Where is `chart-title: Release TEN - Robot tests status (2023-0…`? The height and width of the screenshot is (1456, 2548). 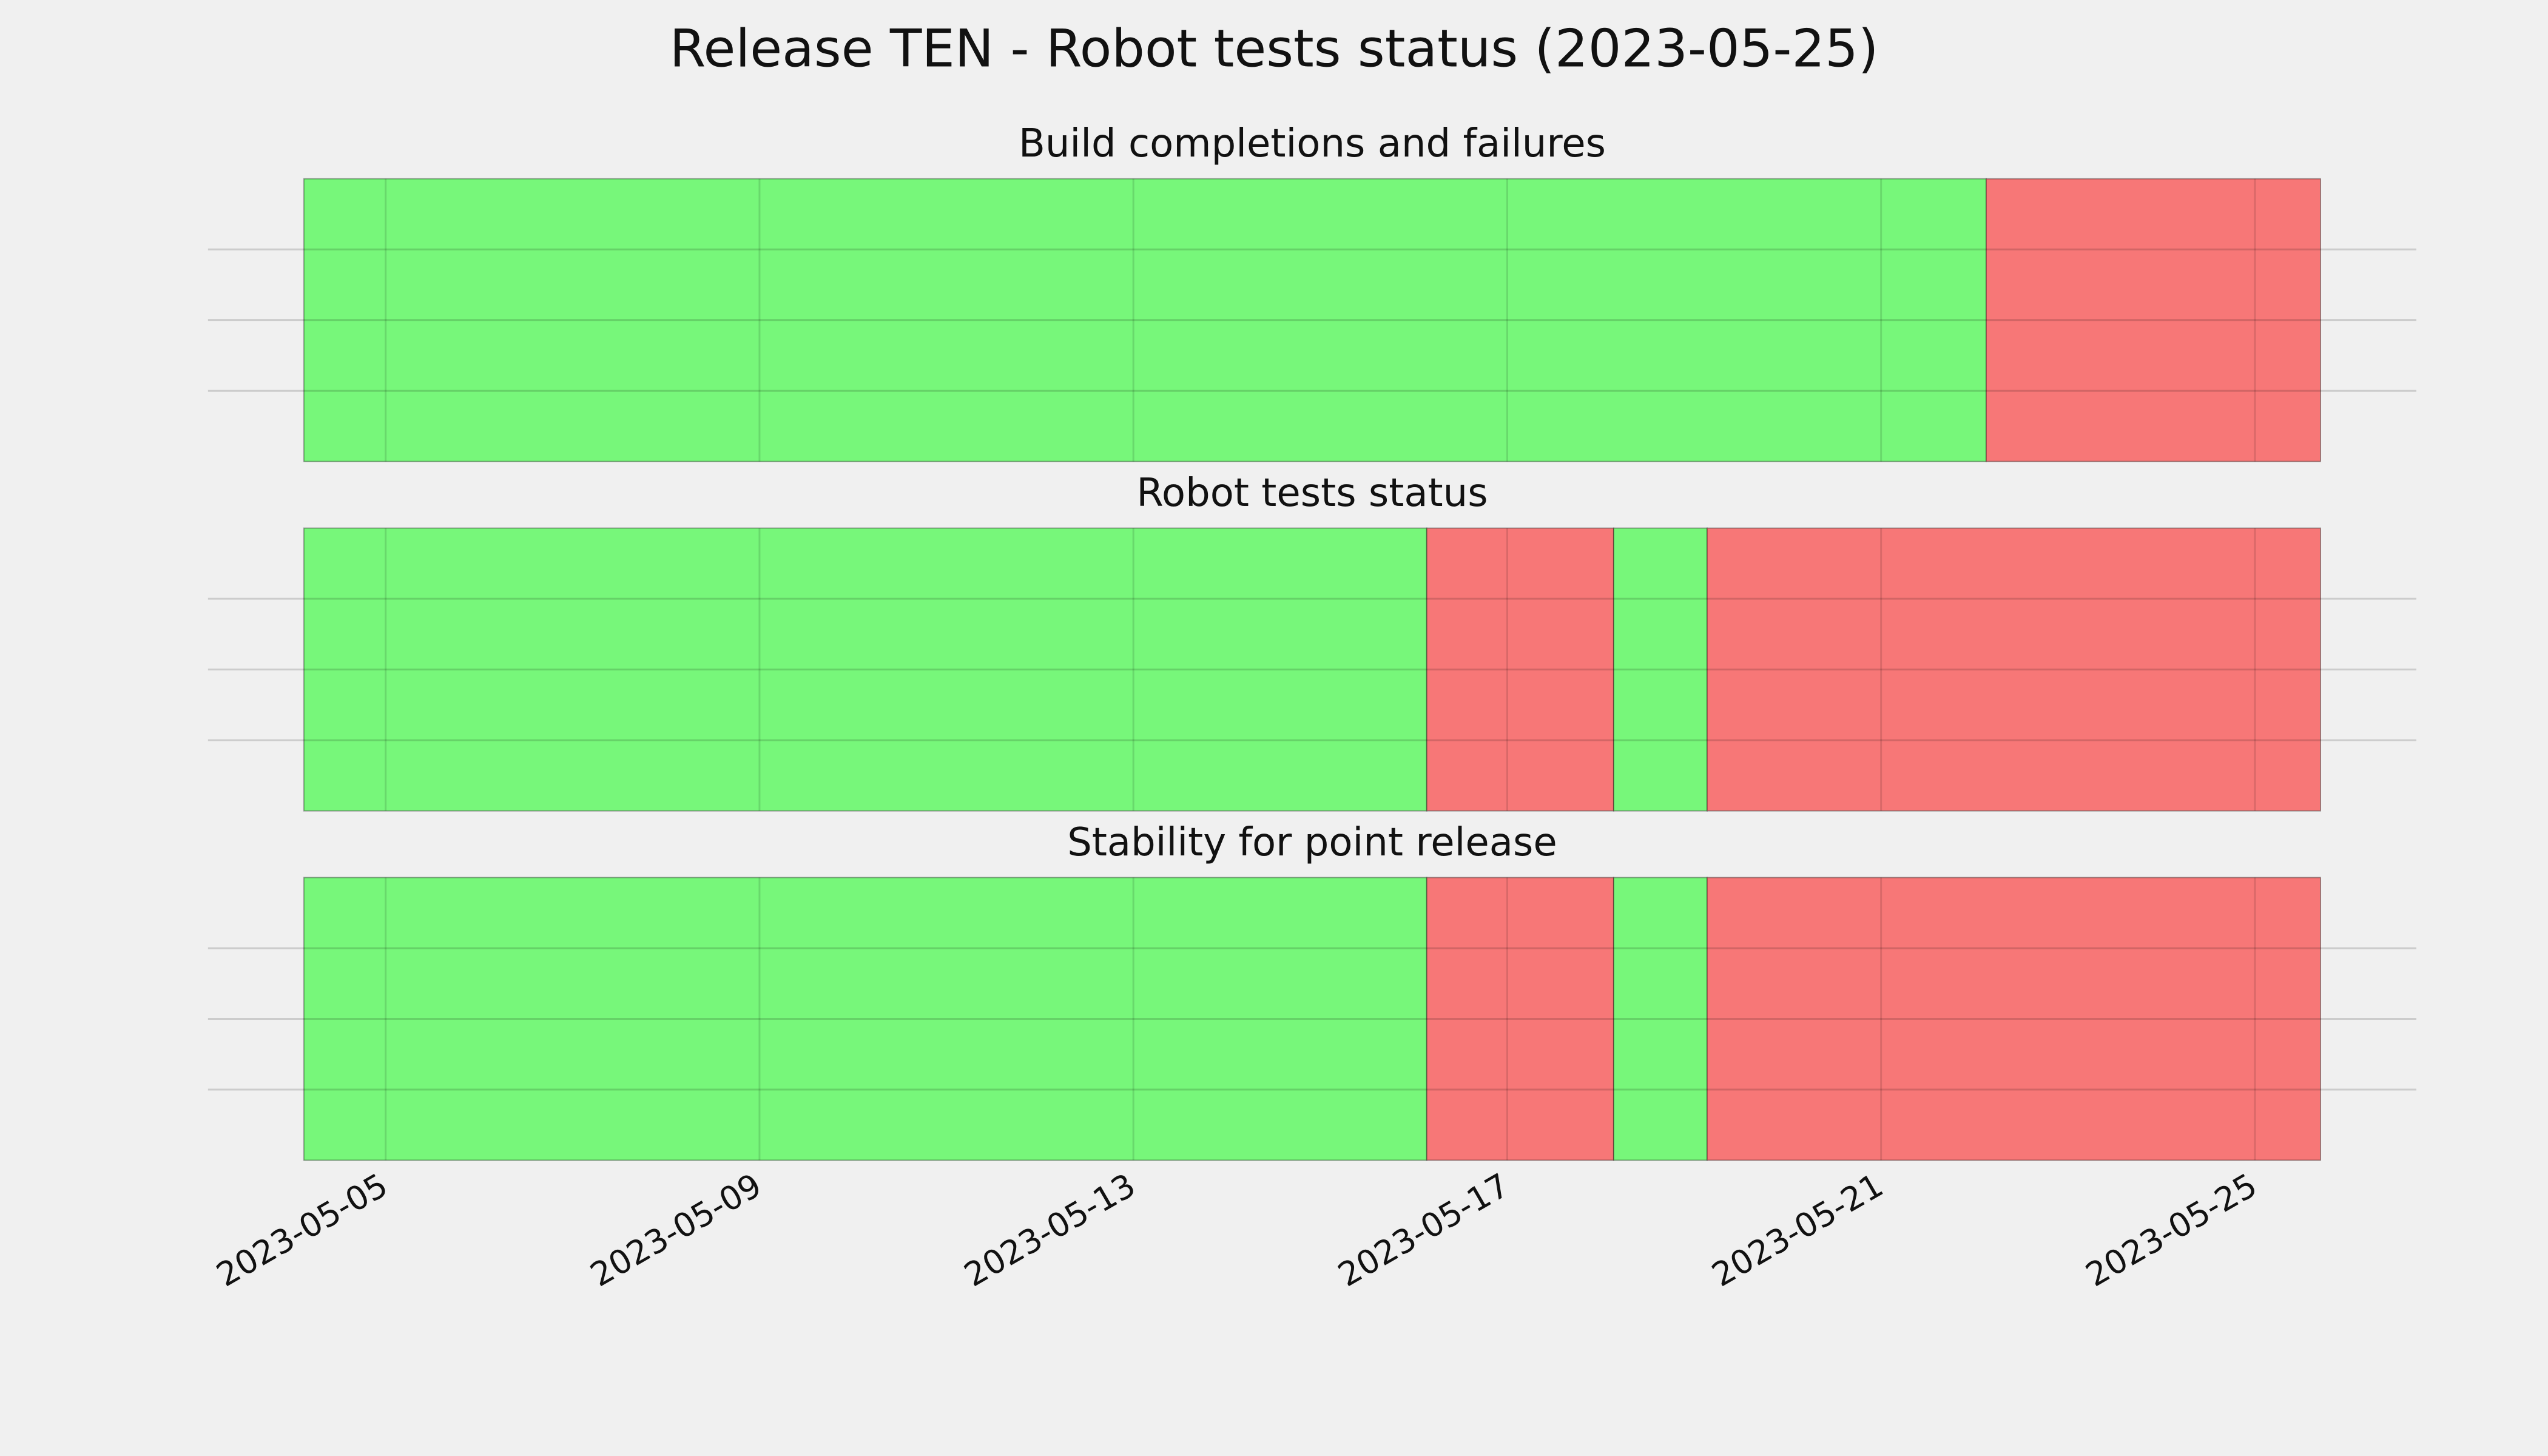 chart-title: Release TEN - Robot tests status (2023-0… is located at coordinates (1274, 48).